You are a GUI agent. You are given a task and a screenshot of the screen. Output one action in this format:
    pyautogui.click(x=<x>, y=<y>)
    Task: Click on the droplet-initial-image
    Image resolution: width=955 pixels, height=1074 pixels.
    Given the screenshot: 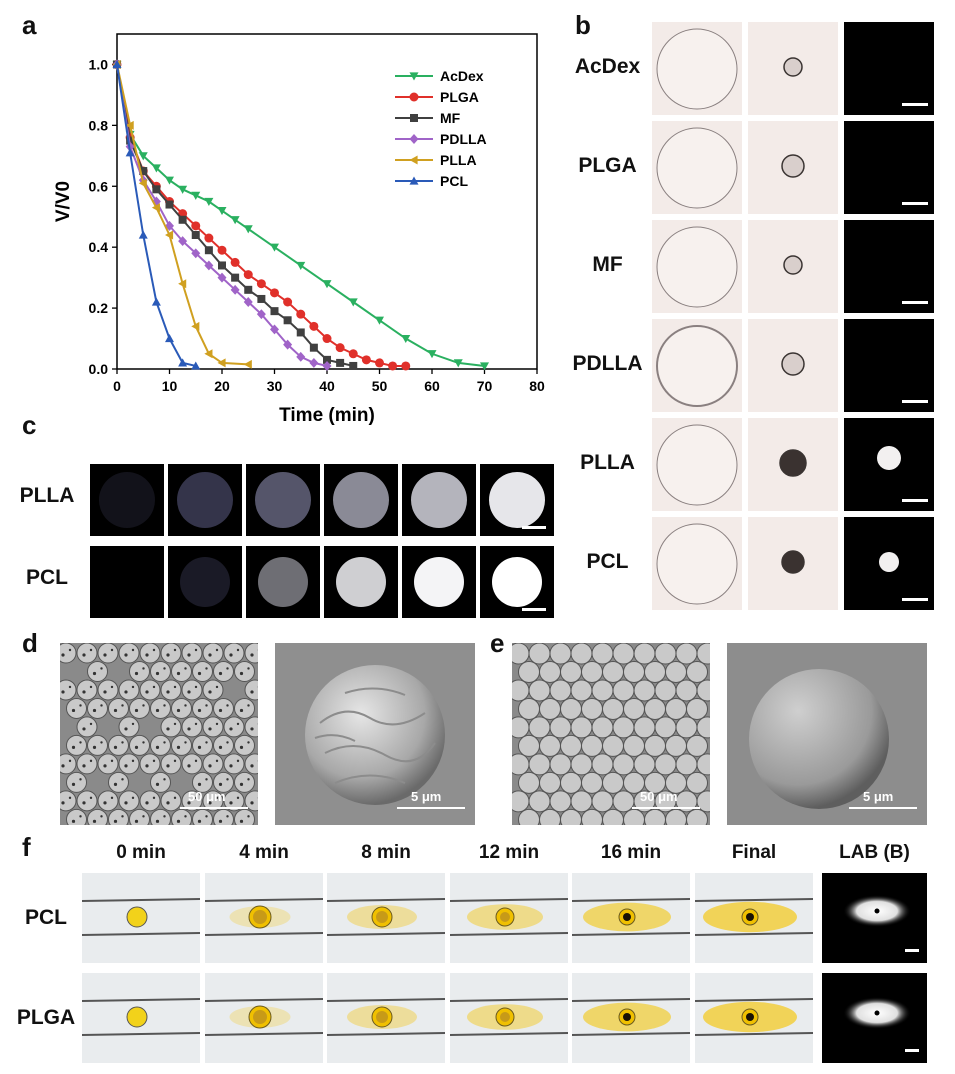 What is the action you would take?
    pyautogui.click(x=697, y=464)
    